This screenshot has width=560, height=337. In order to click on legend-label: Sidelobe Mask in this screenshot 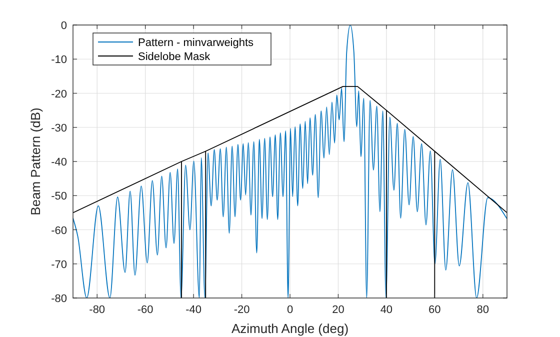, I will do `click(174, 57)`.